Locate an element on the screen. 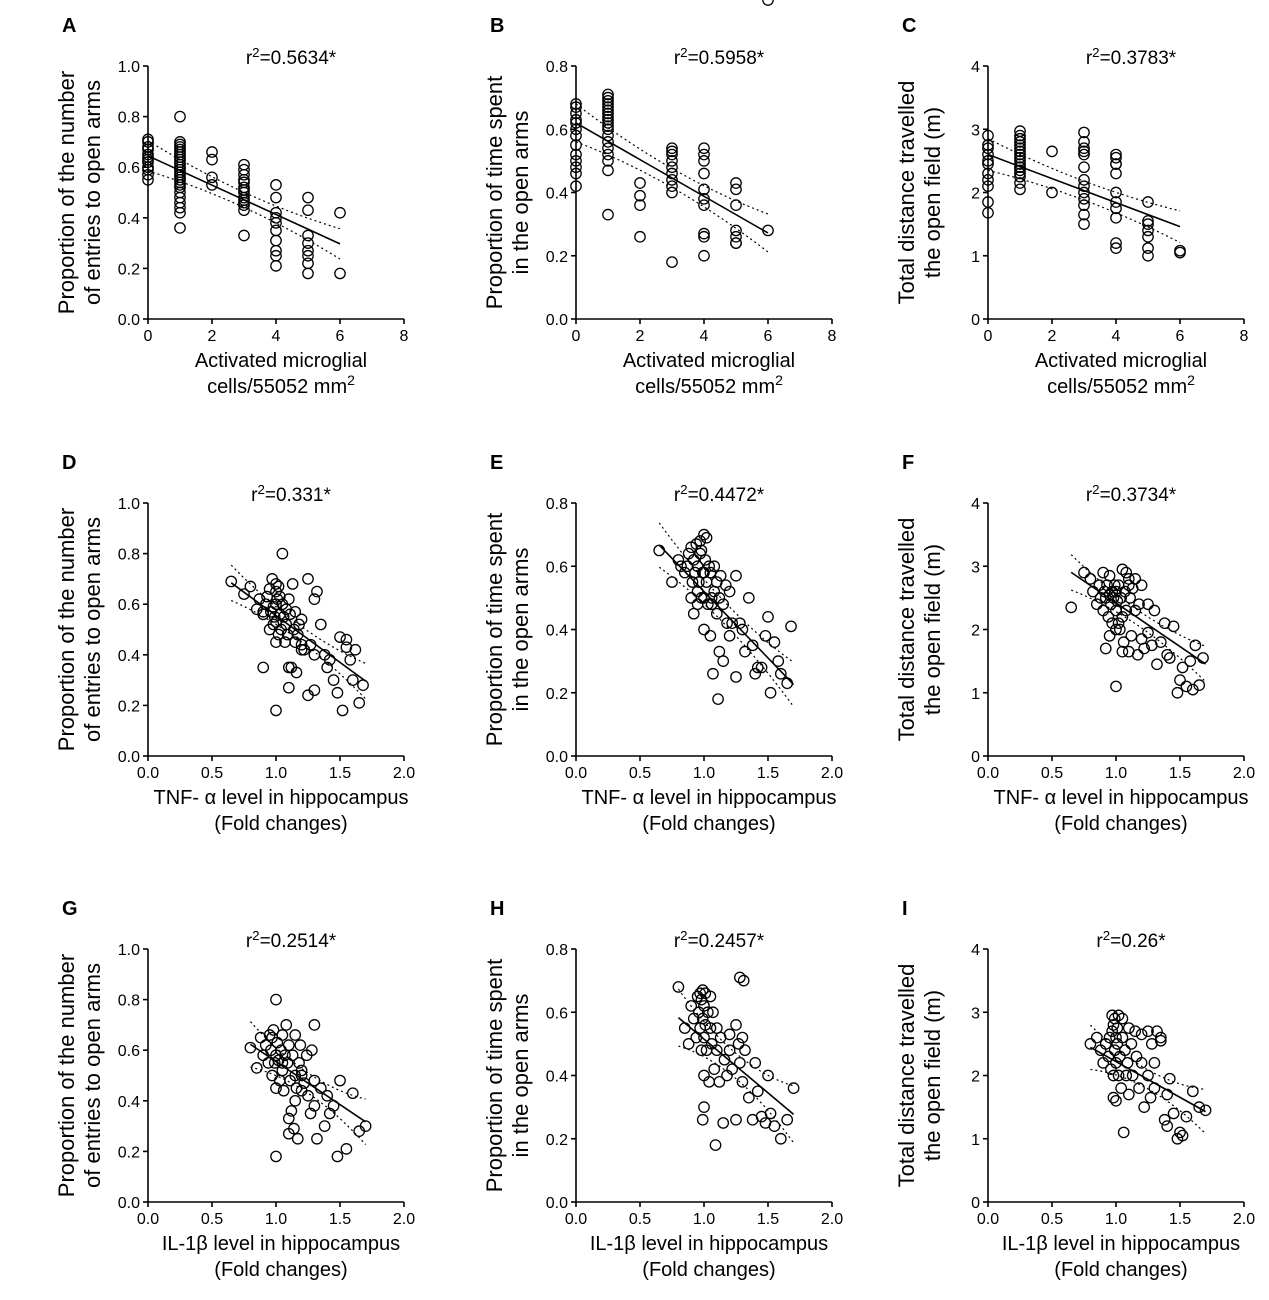  x-axis-label: Activated microglial is located at coordinates (281, 361).